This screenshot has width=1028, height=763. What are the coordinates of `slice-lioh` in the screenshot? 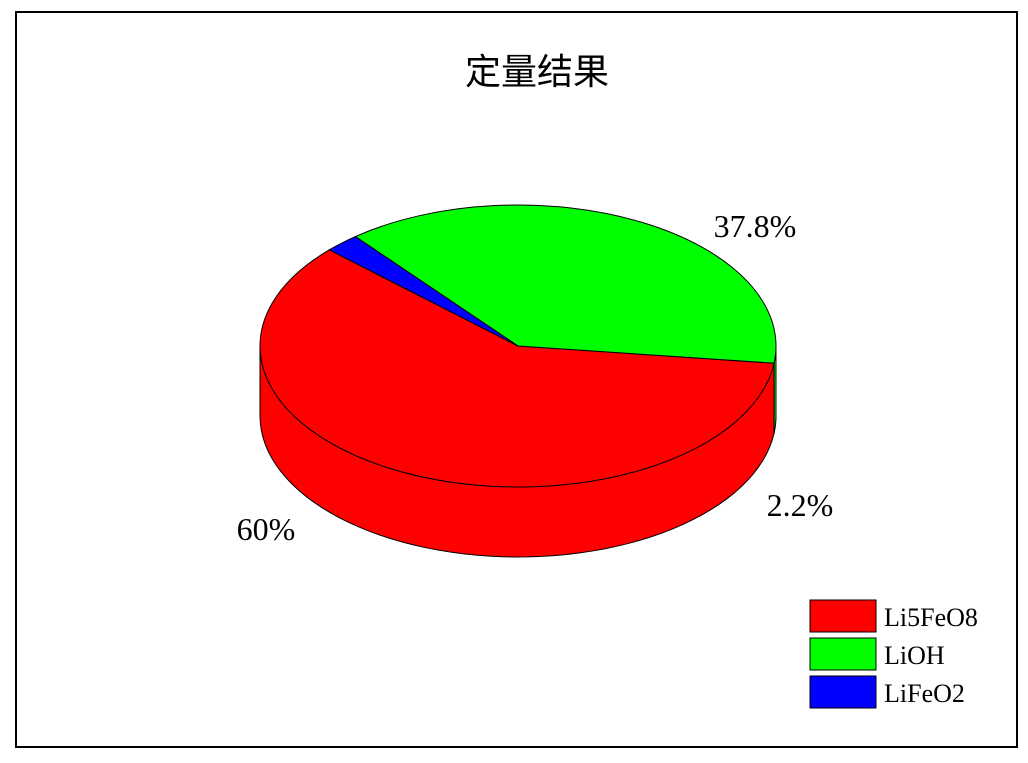 It's located at (565, 284).